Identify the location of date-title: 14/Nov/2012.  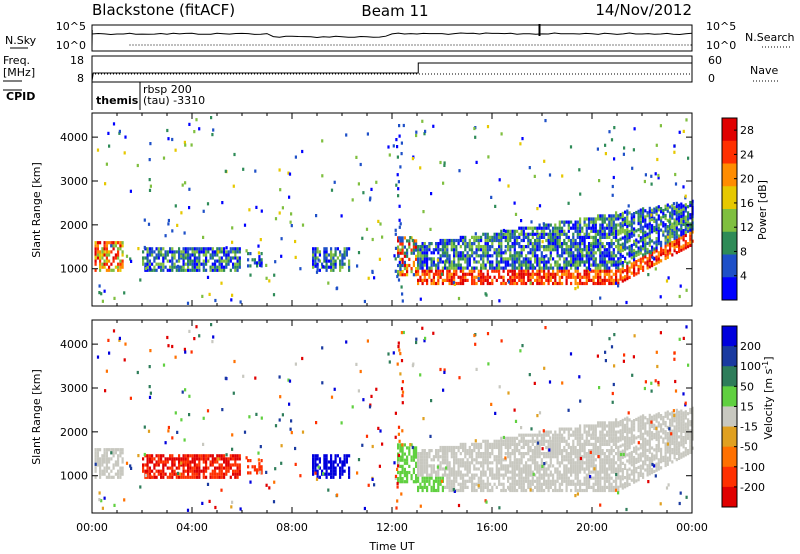
(643, 10).